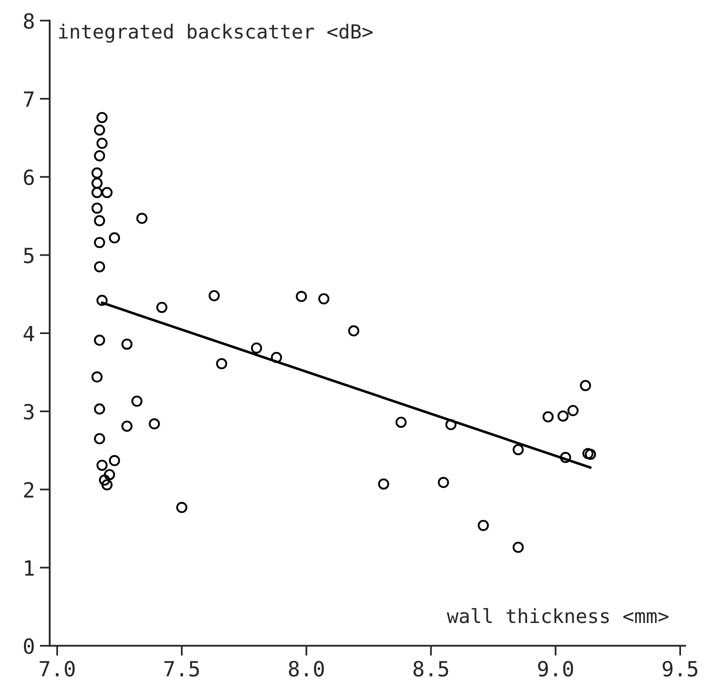  What do you see at coordinates (29, 99) in the screenshot?
I see `y-tick-label: 7` at bounding box center [29, 99].